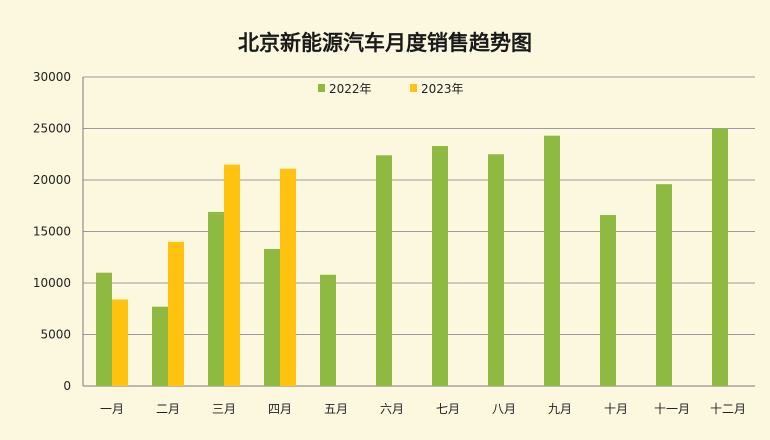 This screenshot has height=440, width=770. What do you see at coordinates (442, 89) in the screenshot?
I see `legend-label: 2023年` at bounding box center [442, 89].